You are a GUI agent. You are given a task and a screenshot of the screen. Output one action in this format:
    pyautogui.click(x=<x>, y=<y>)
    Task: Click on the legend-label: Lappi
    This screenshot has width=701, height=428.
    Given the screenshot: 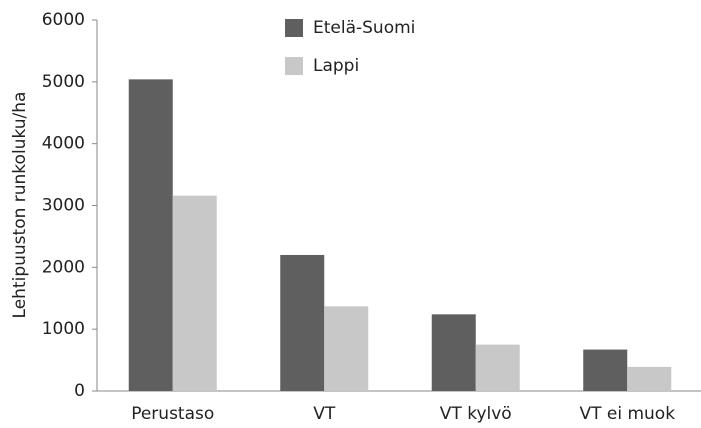 What is the action you would take?
    pyautogui.click(x=336, y=66)
    